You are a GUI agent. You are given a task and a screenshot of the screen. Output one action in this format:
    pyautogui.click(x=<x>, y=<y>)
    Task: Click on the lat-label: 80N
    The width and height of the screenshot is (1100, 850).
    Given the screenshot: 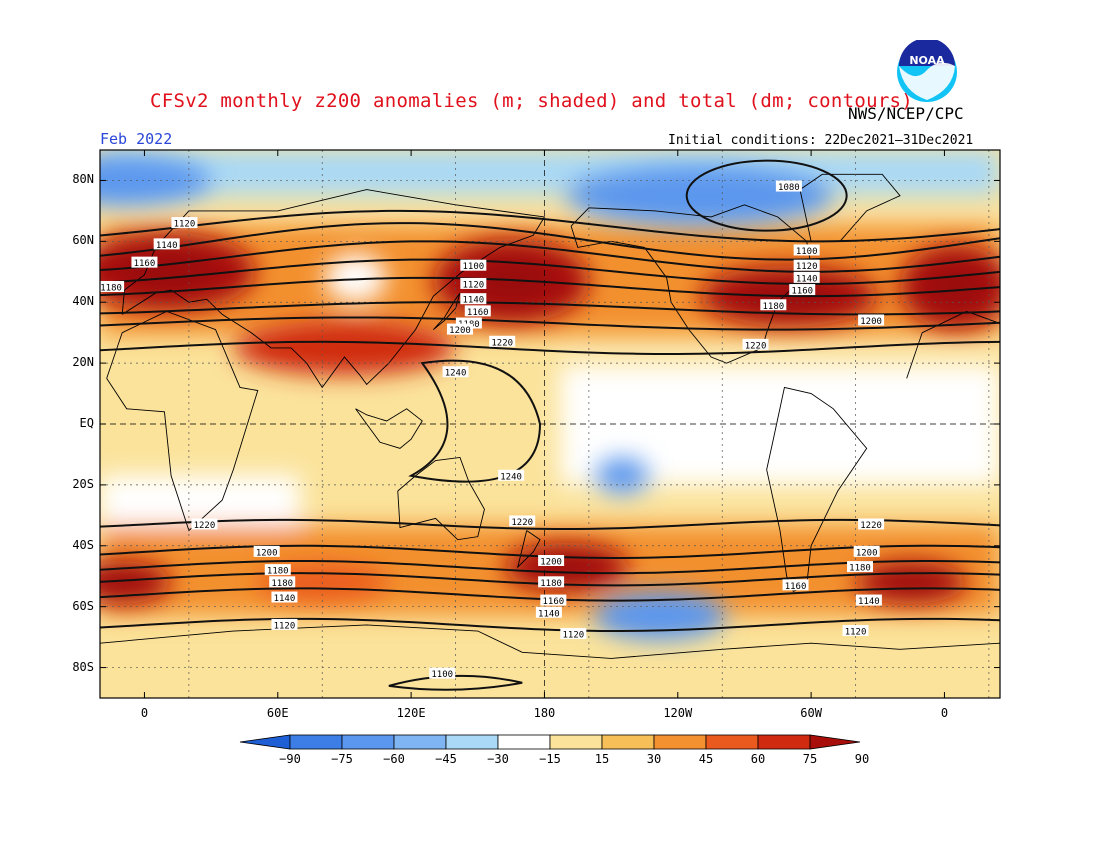 What is the action you would take?
    pyautogui.click(x=83, y=179)
    